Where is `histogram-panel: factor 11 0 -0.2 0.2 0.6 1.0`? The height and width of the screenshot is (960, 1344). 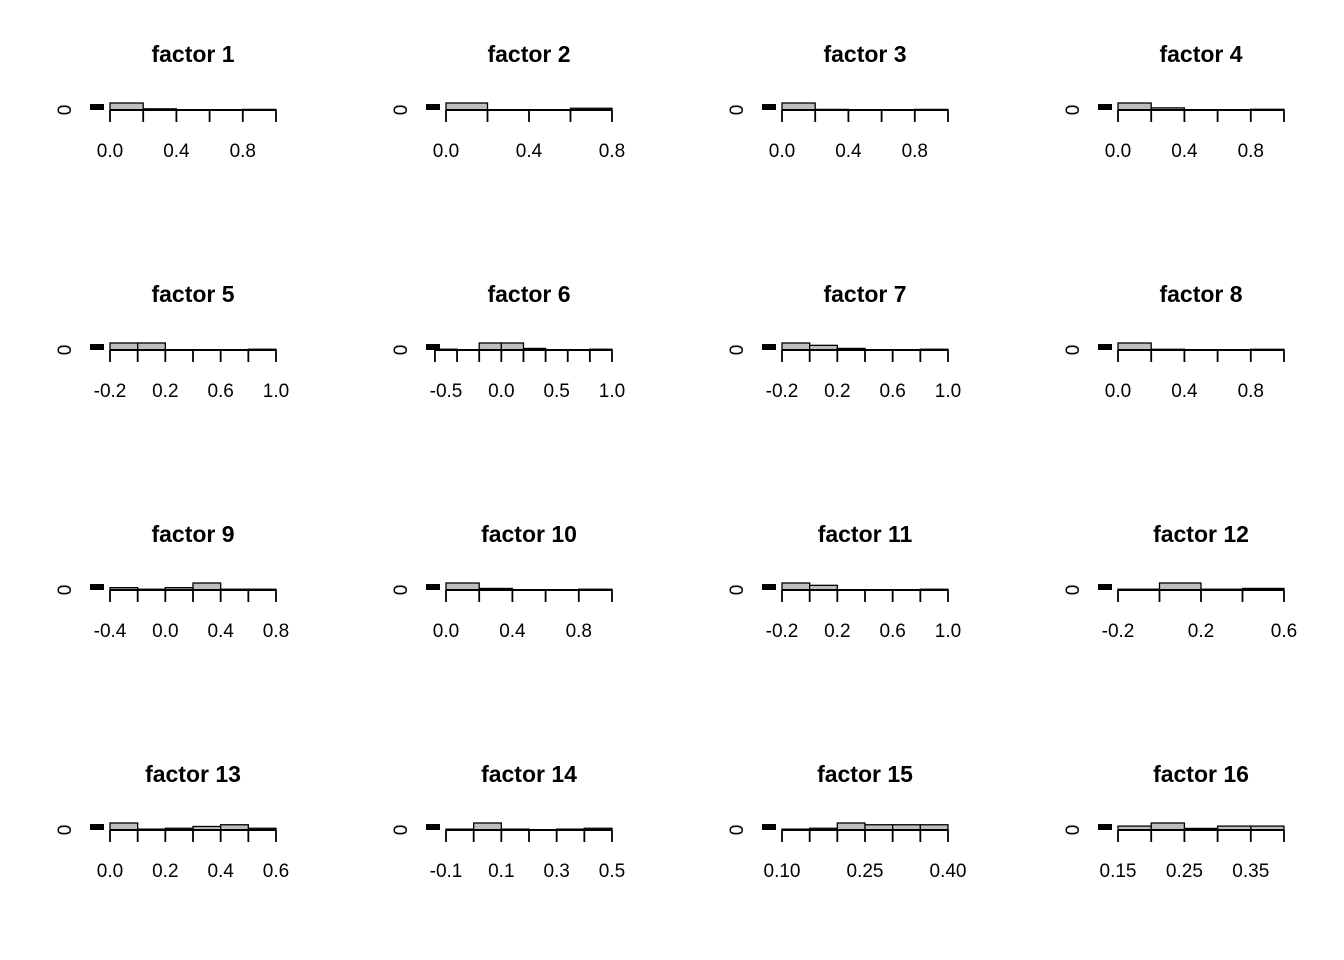
histogram-panel: factor 11 0 -0.2 0.2 0.6 1.0 is located at coordinates (840, 600).